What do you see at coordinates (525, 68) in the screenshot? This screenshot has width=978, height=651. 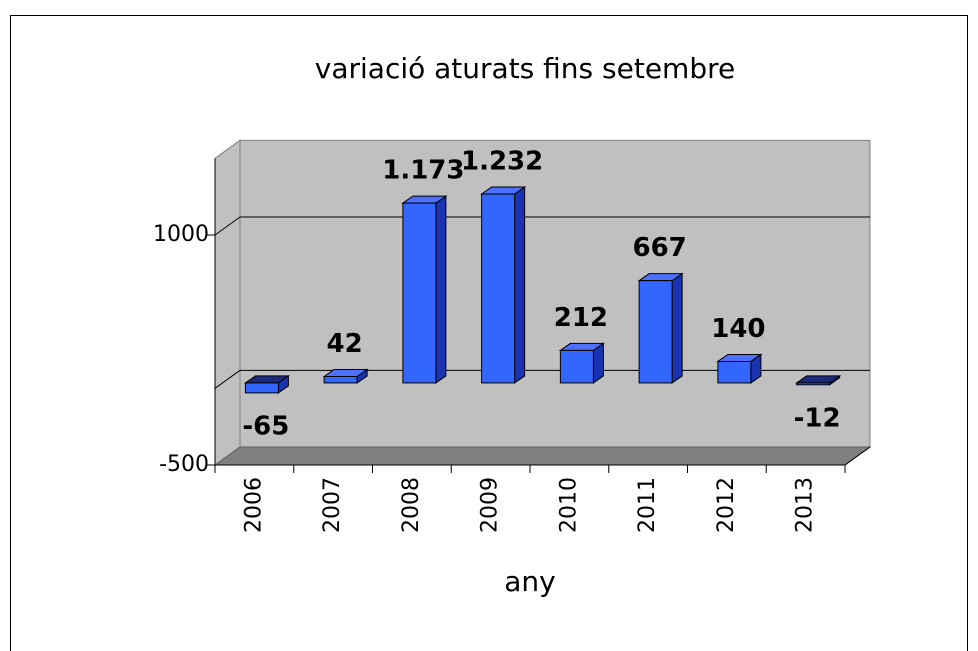 I see `chart-title: variació aturats fins setembre` at bounding box center [525, 68].